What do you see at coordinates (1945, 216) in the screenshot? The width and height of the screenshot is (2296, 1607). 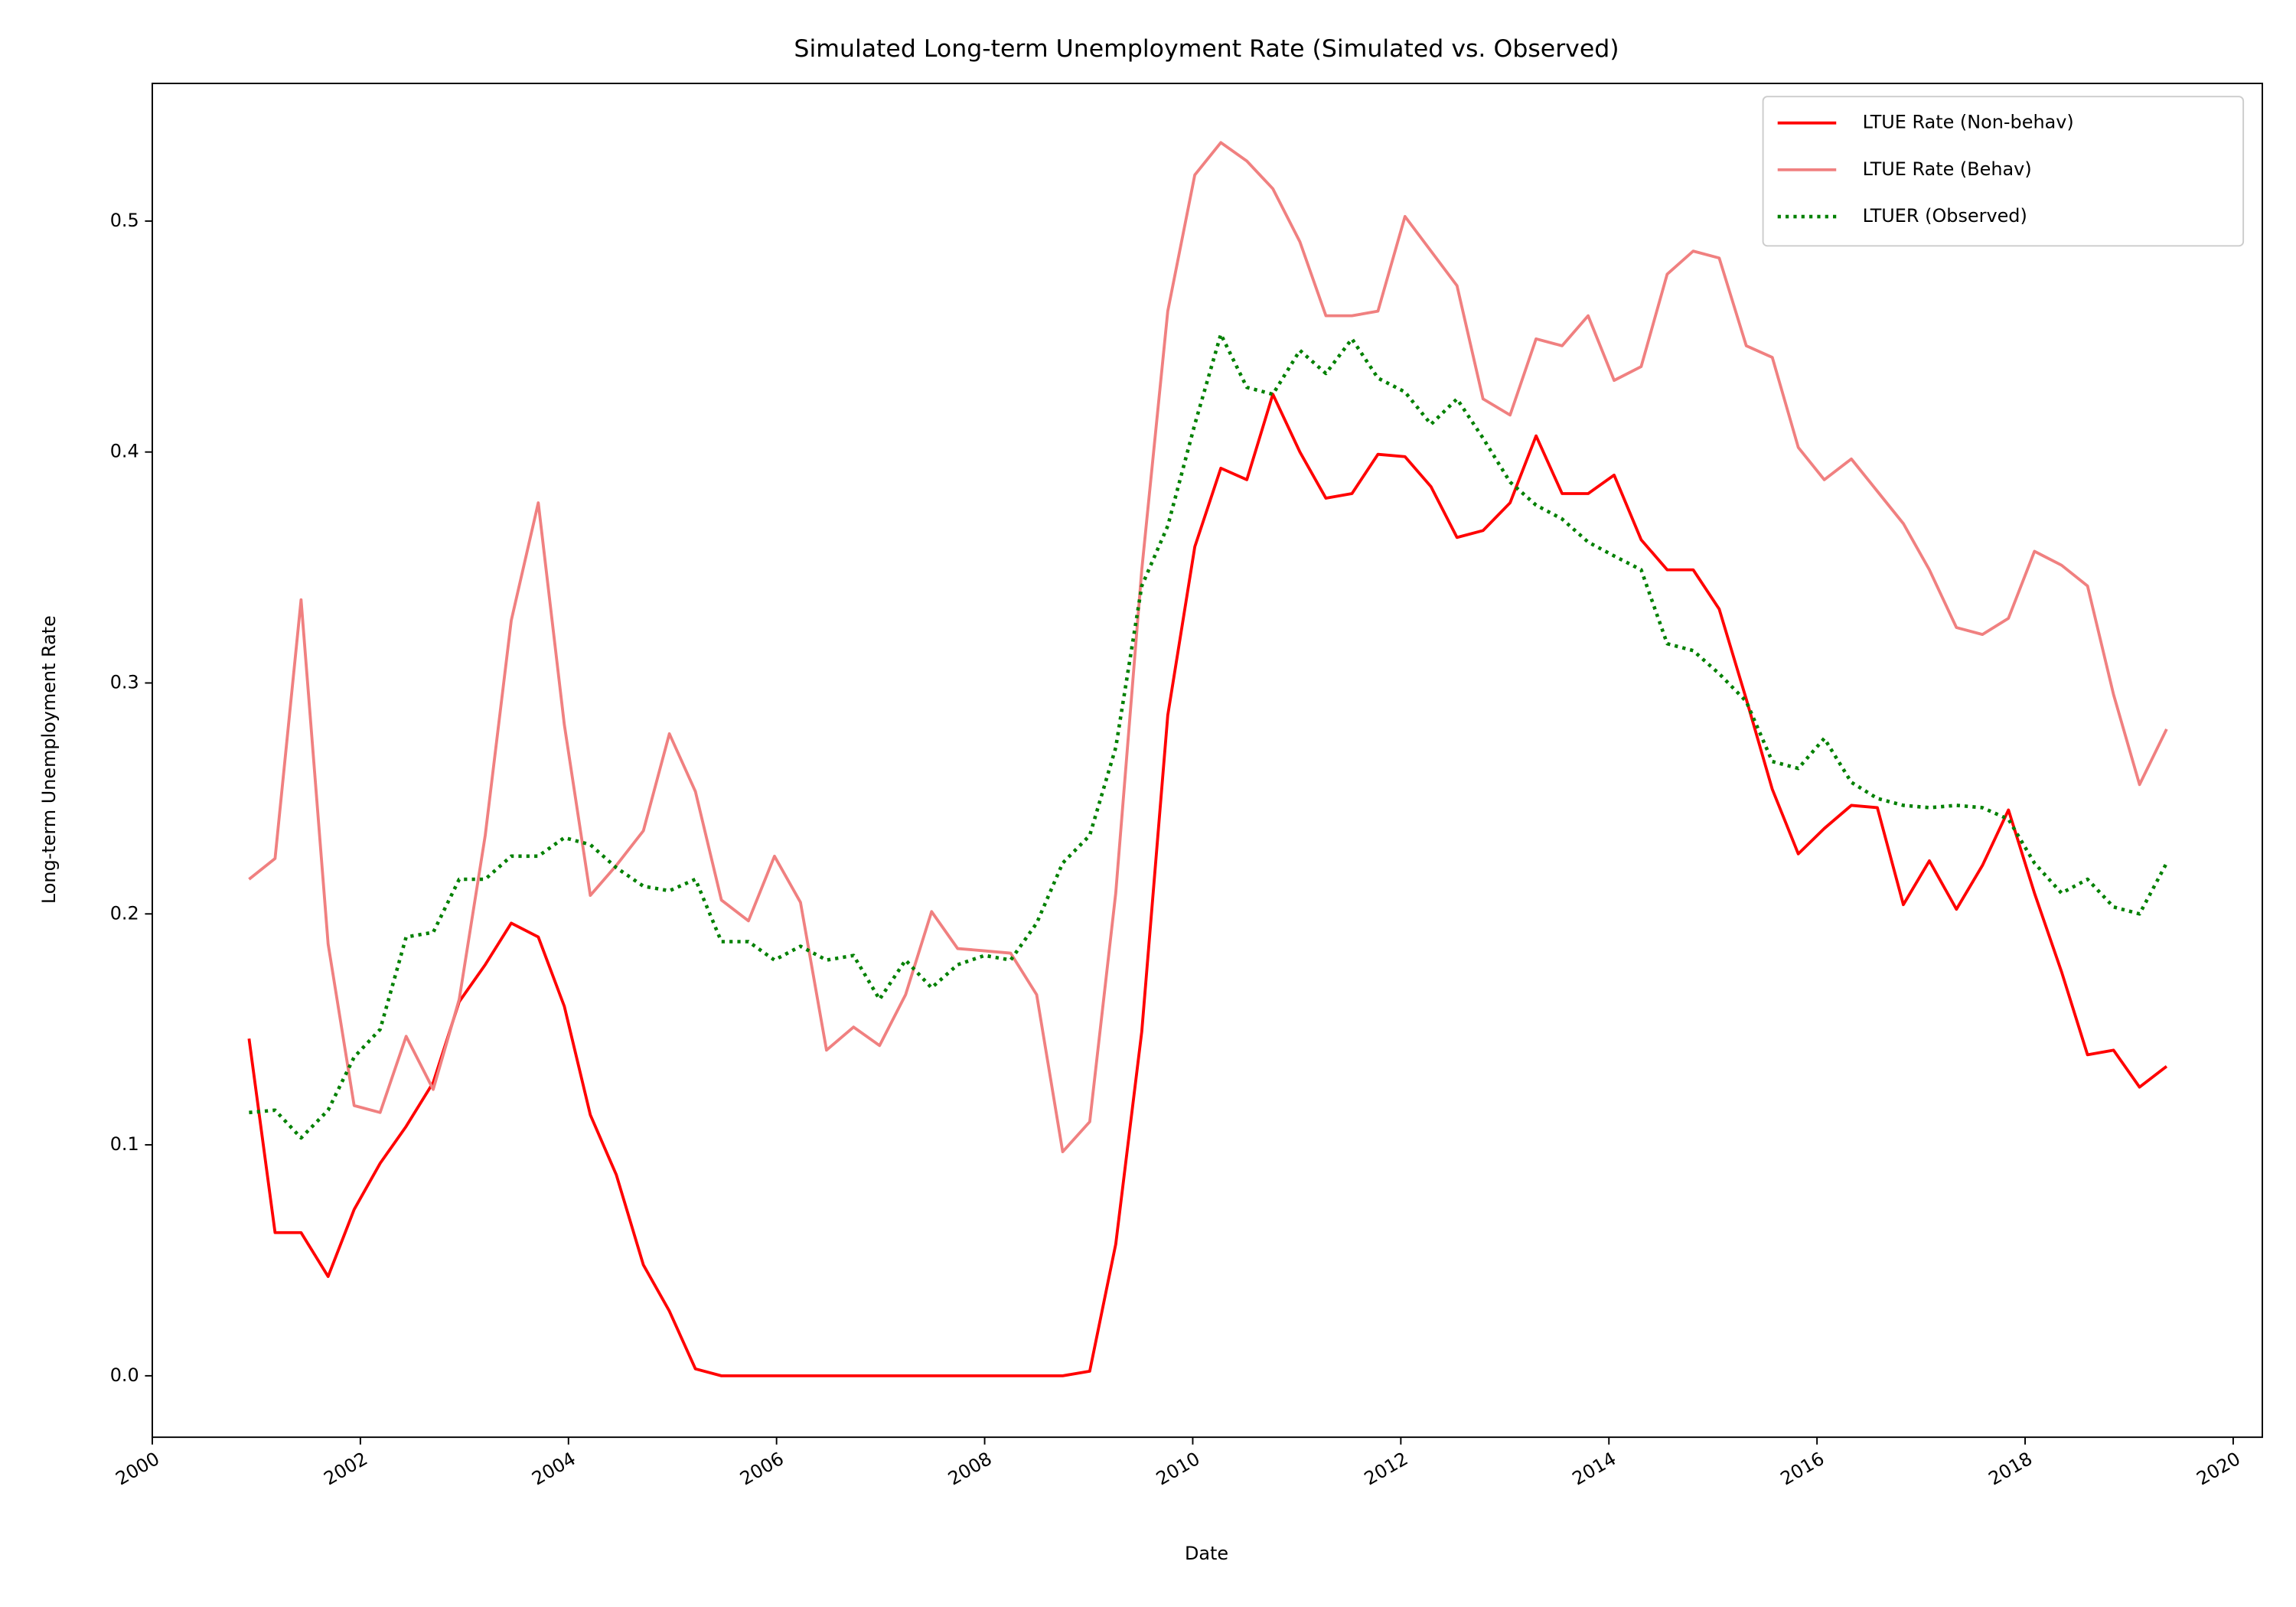 I see `legend-label: LTUER (Observed)` at bounding box center [1945, 216].